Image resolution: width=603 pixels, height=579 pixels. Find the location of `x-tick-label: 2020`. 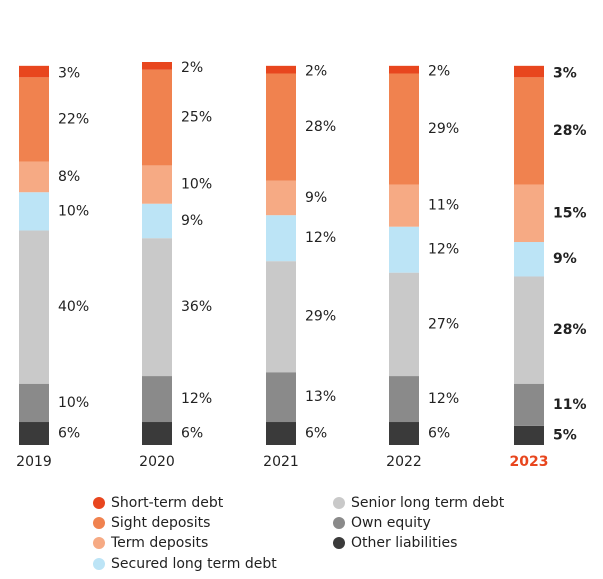

x-tick-label: 2020 is located at coordinates (157, 462).